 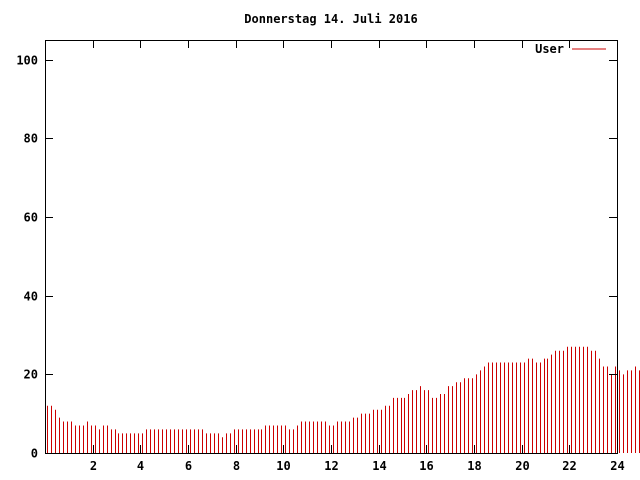 I want to click on x-tick-label: 12, so click(x=331, y=466).